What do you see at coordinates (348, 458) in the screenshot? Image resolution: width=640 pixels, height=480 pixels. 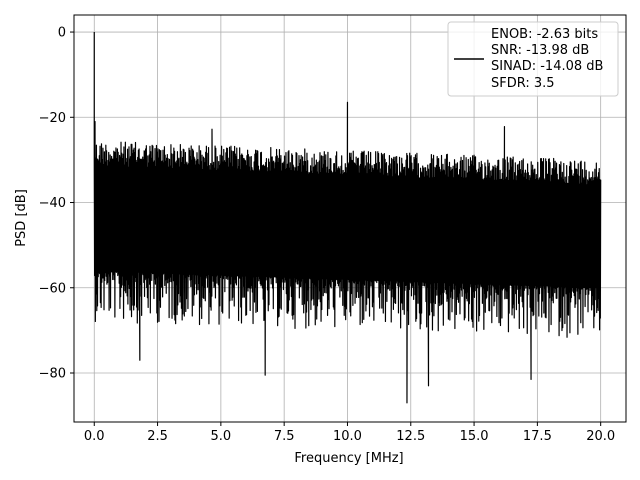 I see `x-axis-label: Frequency [MHz]` at bounding box center [348, 458].